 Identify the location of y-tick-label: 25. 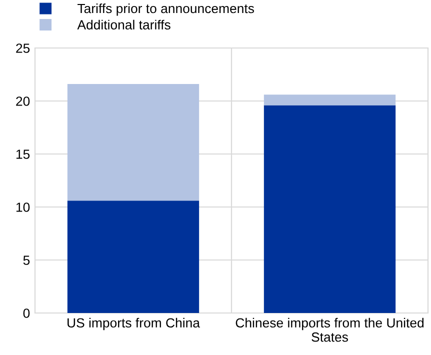
(23, 48).